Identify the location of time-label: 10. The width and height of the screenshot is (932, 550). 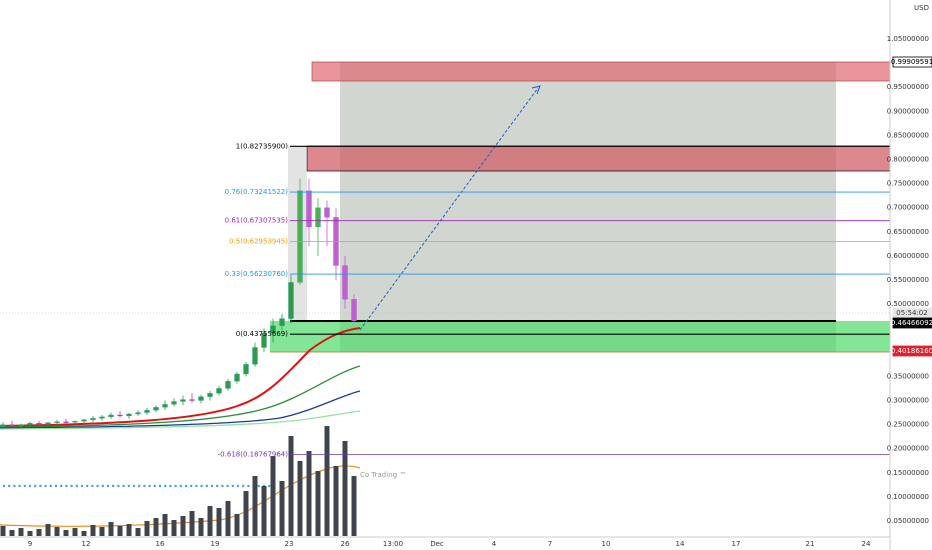
(606, 544).